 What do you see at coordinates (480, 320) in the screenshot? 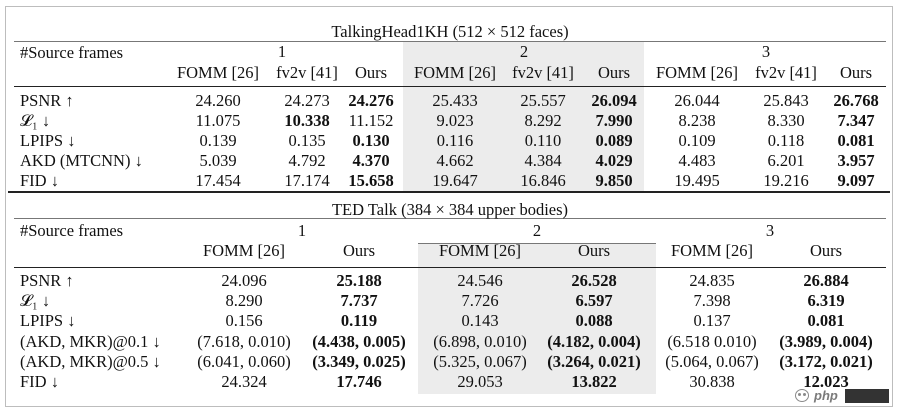
I see `table2-cell: 0.143` at bounding box center [480, 320].